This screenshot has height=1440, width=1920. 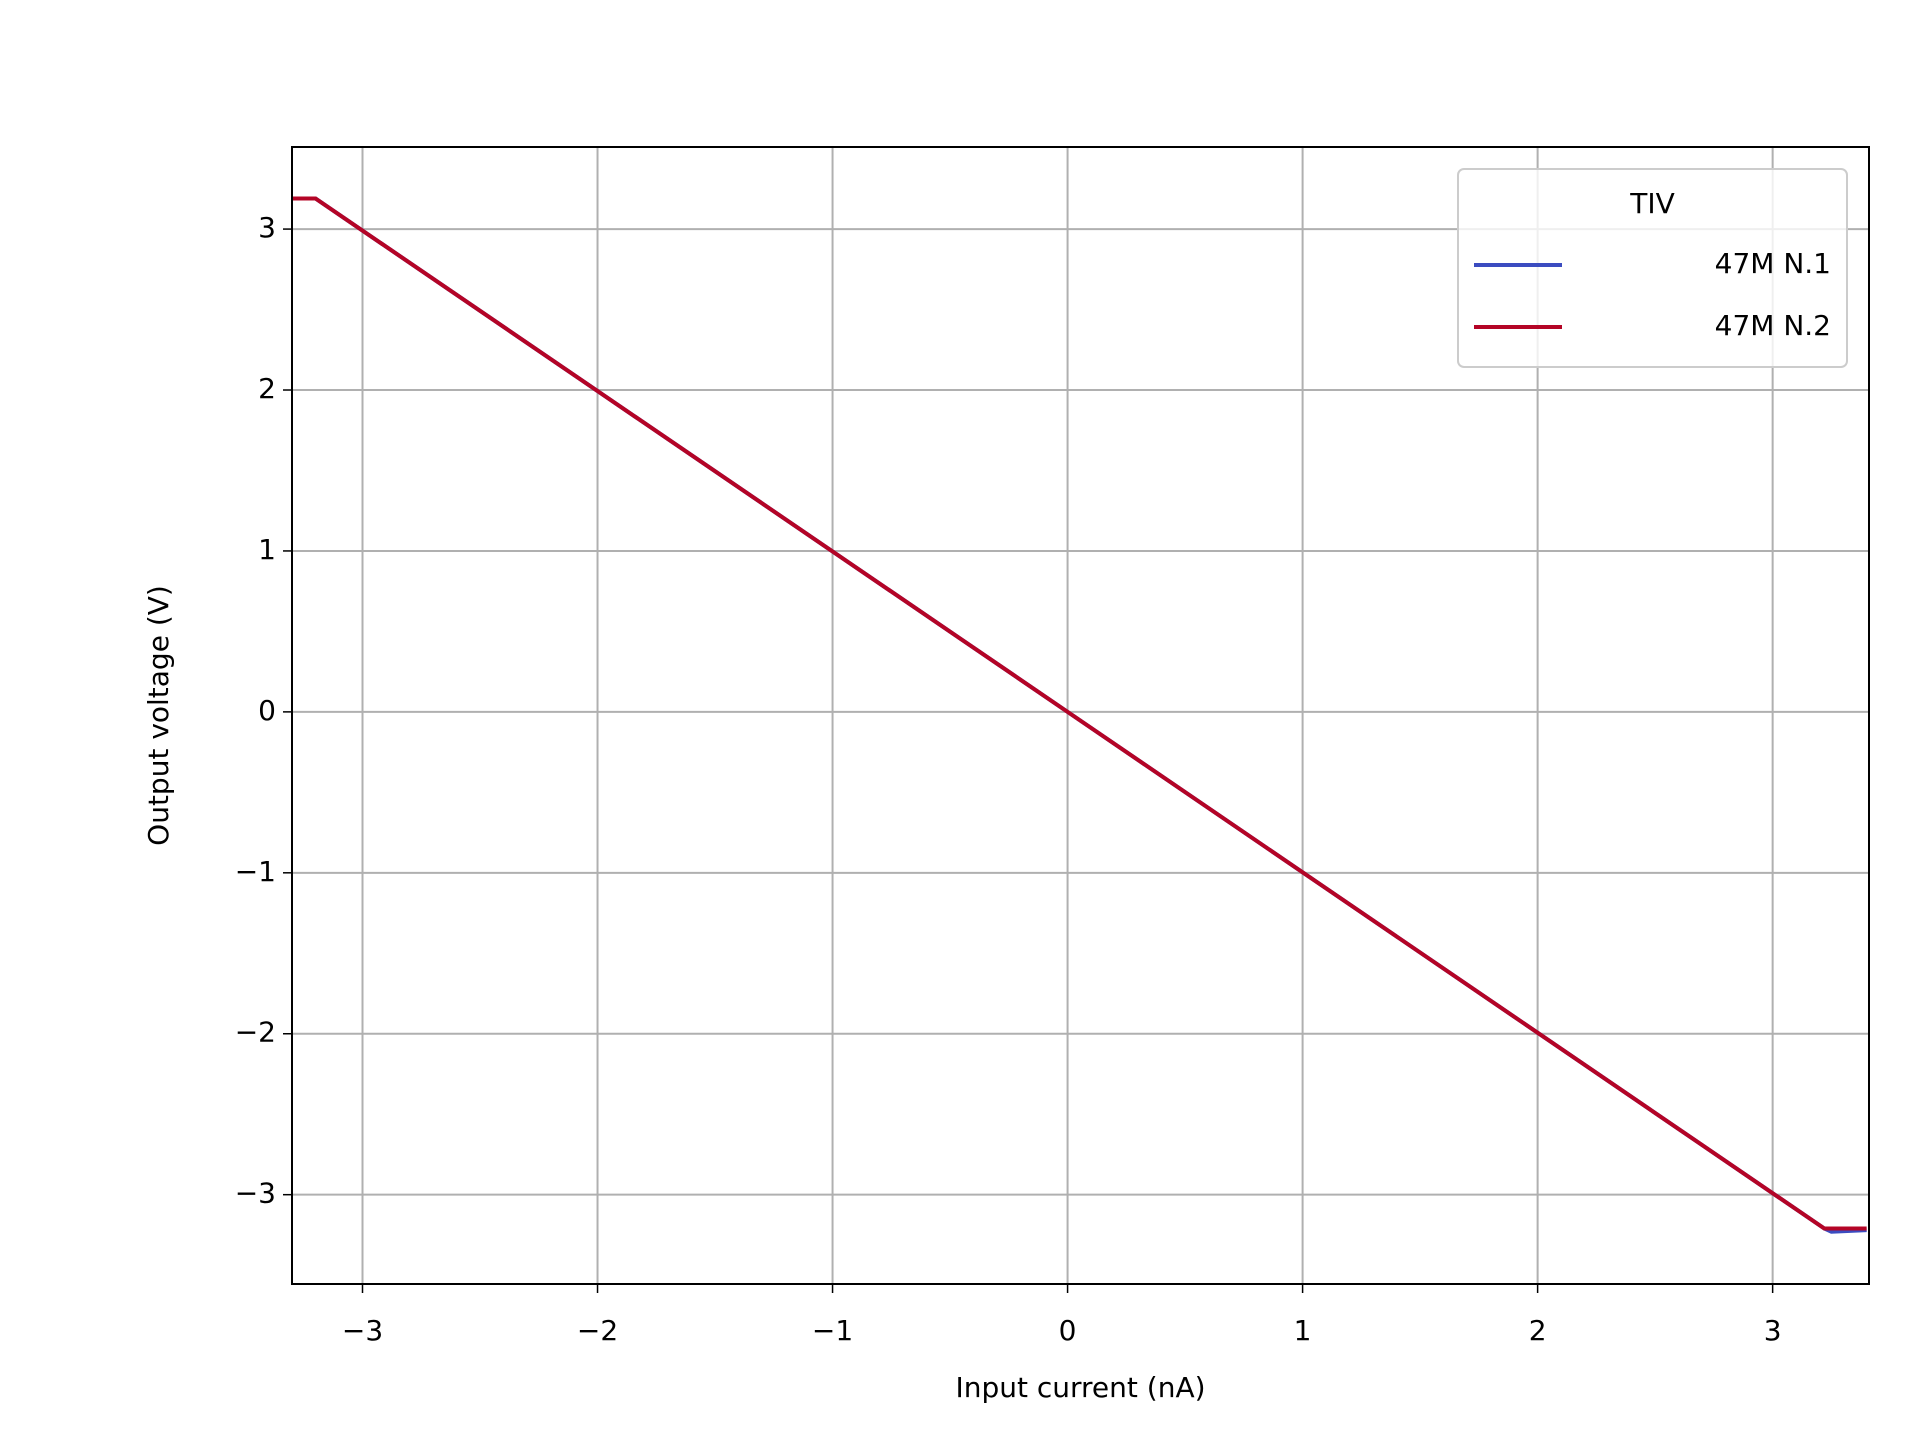 What do you see at coordinates (255, 871) in the screenshot?
I see `y-tick-label: −1` at bounding box center [255, 871].